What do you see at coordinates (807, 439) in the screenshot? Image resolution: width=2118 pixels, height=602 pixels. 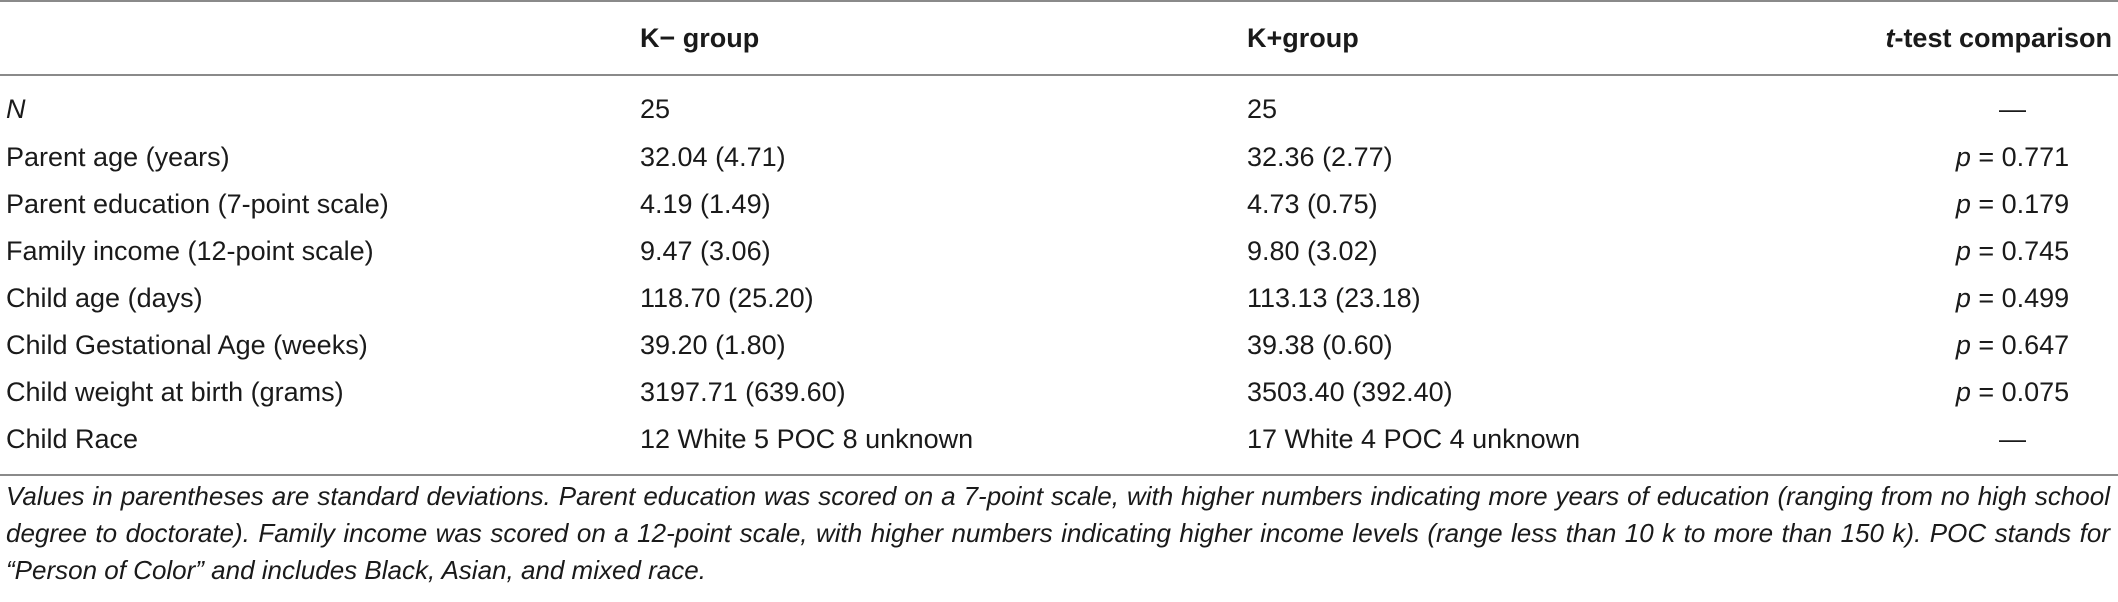 I see `k-minus-value: 12 White 5 POC 8 unknown` at bounding box center [807, 439].